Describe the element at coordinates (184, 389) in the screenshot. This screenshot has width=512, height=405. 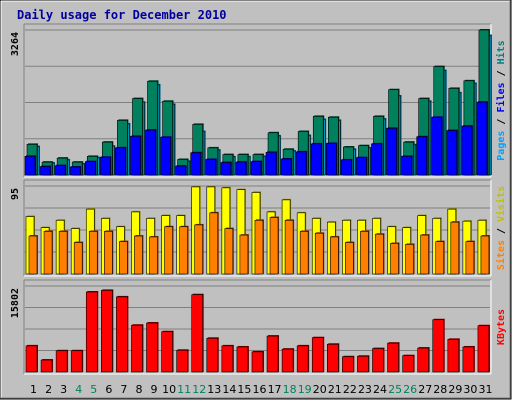
I see `x-tick-label: 11` at that location.